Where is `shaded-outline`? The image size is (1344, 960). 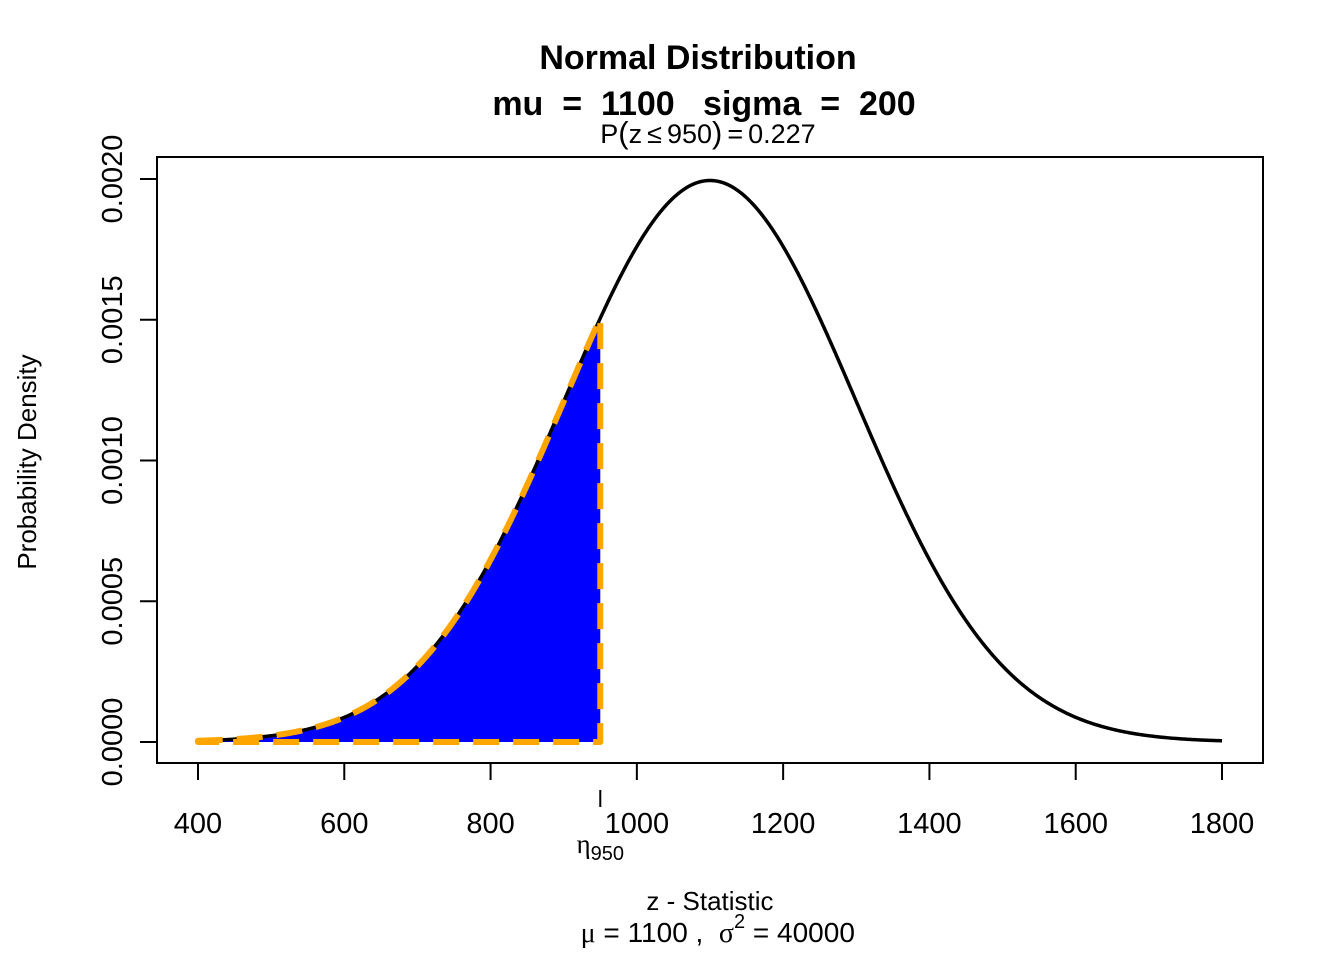
shaded-outline is located at coordinates (399, 530).